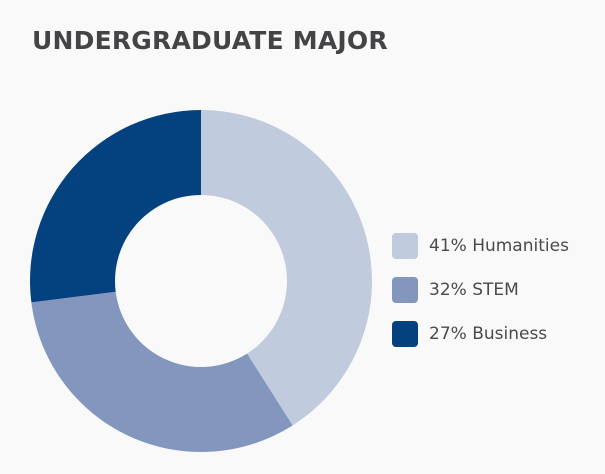 This screenshot has width=605, height=474. Describe the element at coordinates (474, 290) in the screenshot. I see `legend-label-stem: 32% STEM` at that location.